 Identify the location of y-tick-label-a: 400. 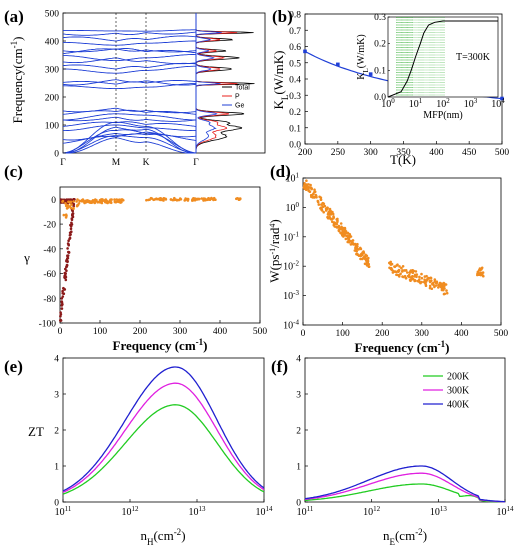
(52, 43).